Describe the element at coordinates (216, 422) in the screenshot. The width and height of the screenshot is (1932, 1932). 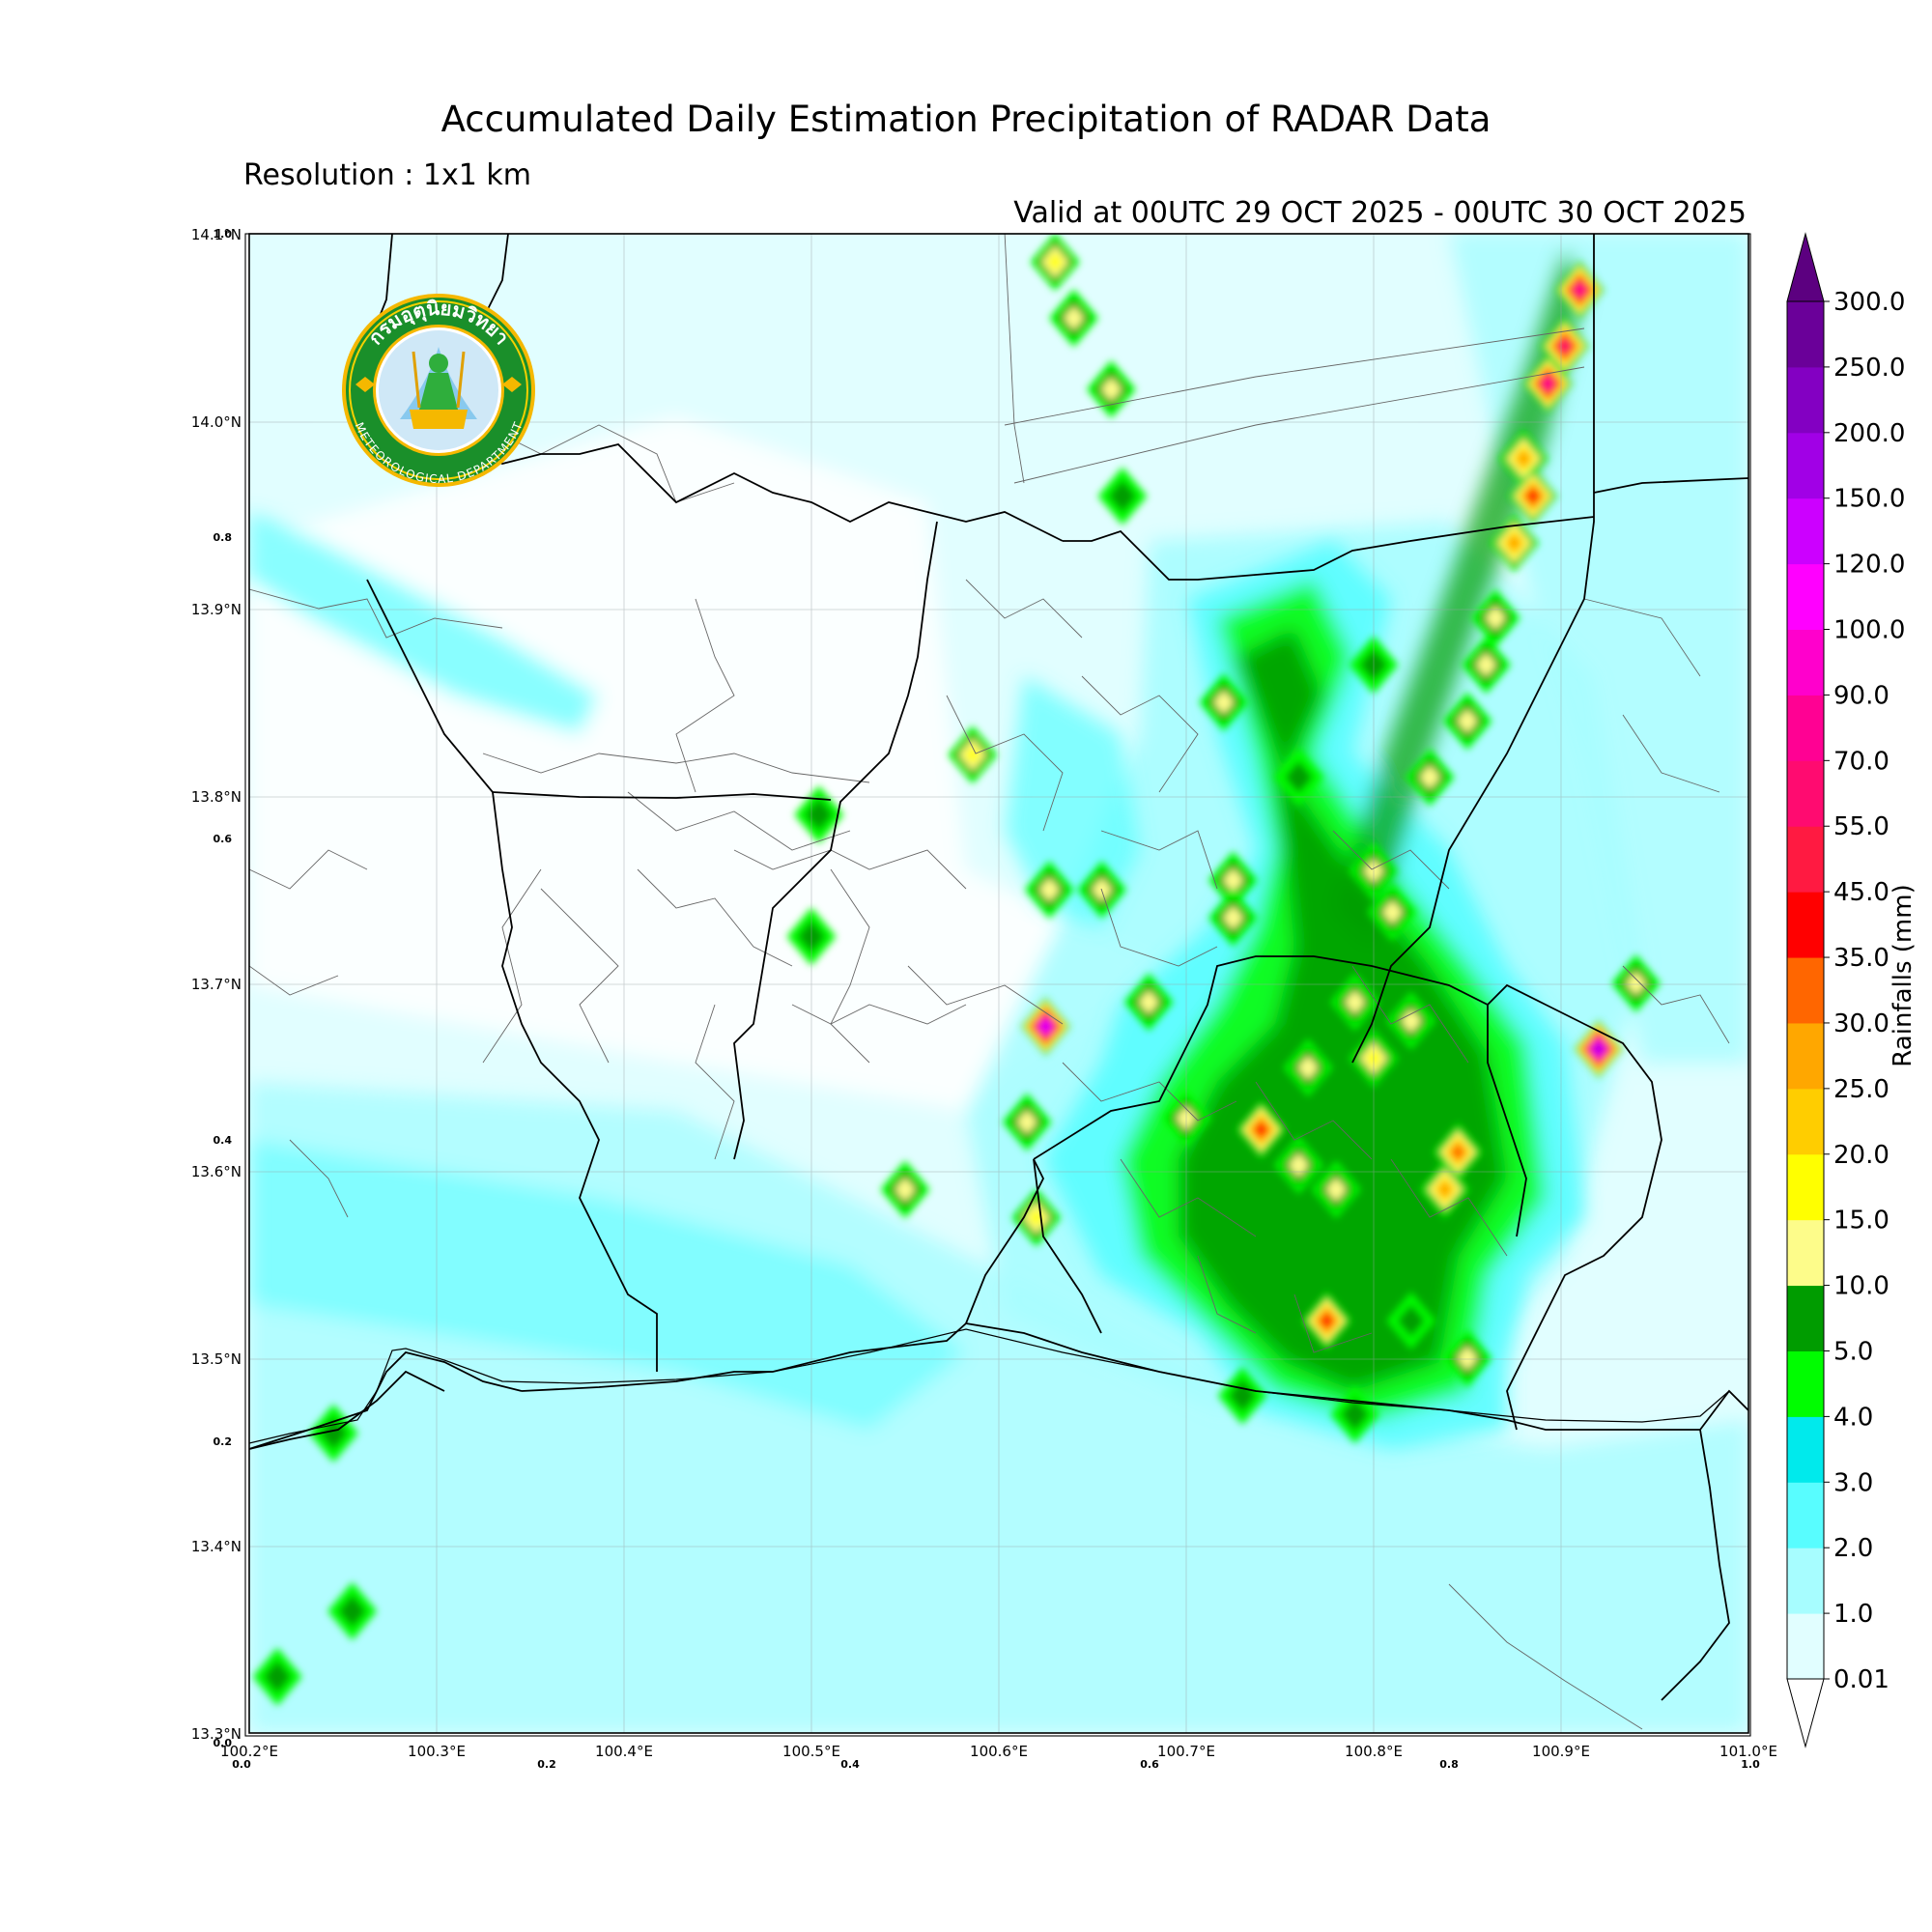
I see `lat-label: 14.0°N` at that location.